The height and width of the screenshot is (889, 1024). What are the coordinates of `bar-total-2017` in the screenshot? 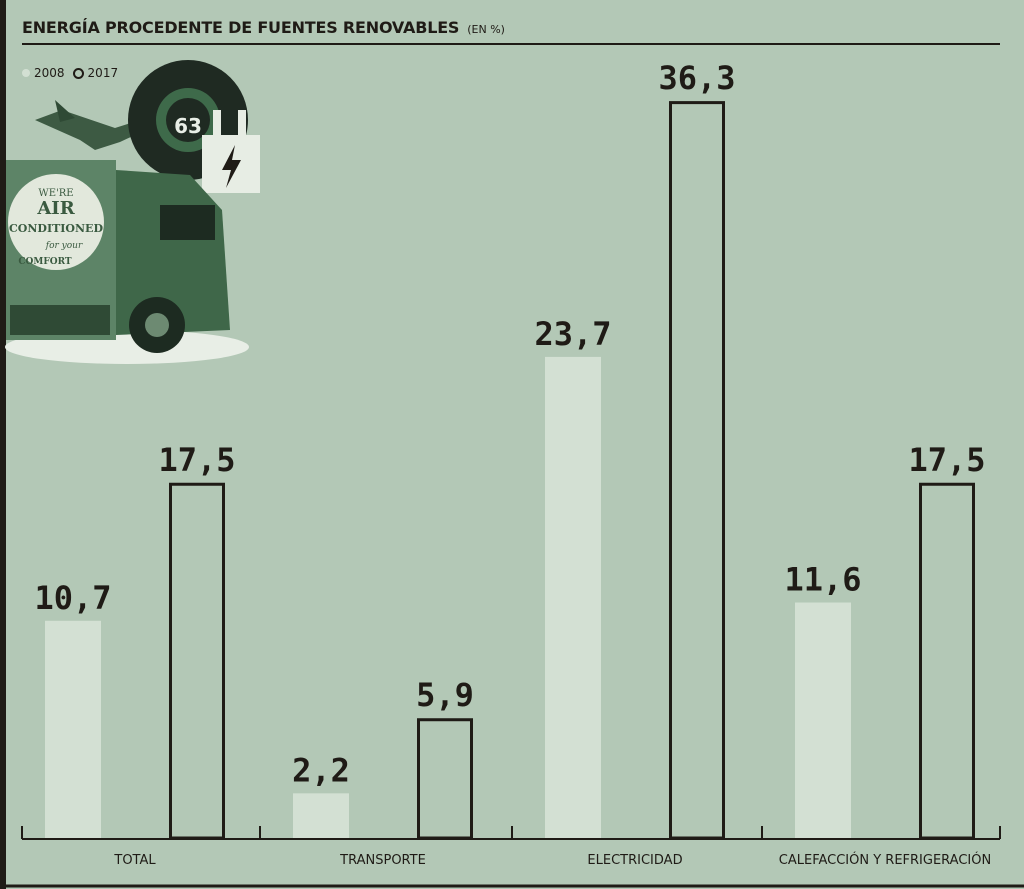 It's located at (197, 661).